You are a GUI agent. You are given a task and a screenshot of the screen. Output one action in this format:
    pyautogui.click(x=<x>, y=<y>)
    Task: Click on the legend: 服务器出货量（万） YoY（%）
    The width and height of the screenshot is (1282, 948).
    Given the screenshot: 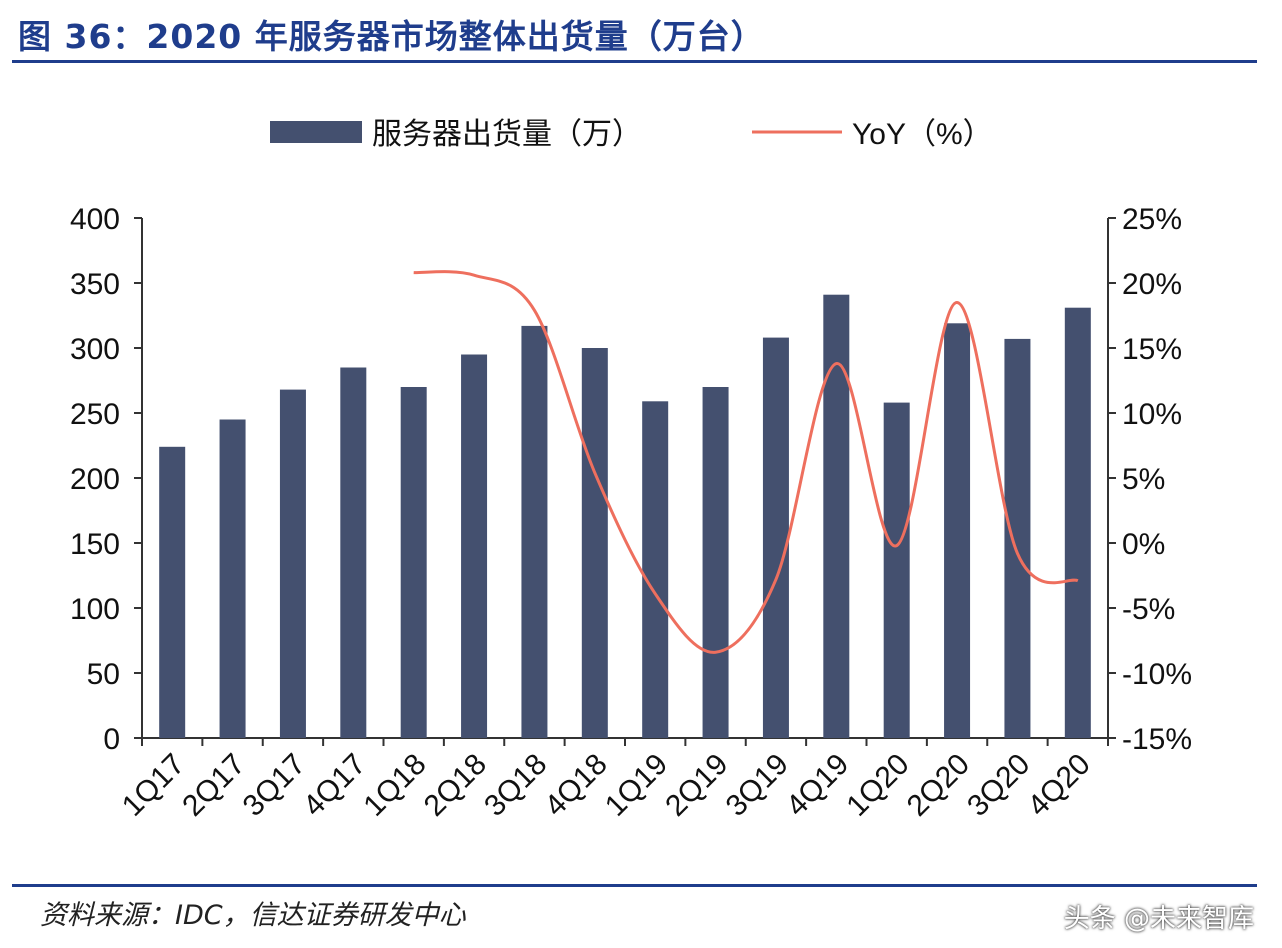 What is the action you would take?
    pyautogui.click(x=631, y=134)
    